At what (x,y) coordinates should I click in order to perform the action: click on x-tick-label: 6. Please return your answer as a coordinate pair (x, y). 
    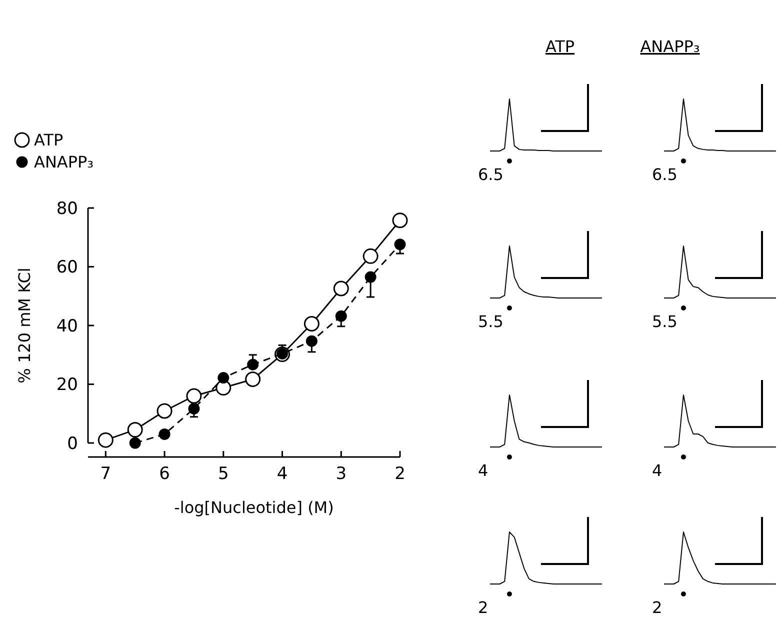
    Looking at the image, I should click on (164, 474).